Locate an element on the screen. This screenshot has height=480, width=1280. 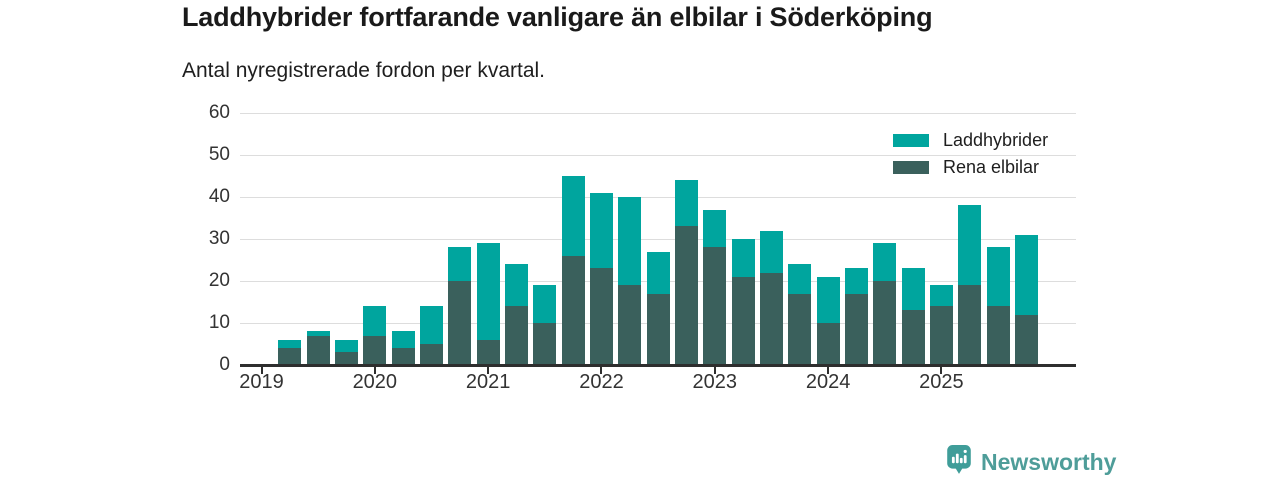
x-axis-tick-label: 2023 is located at coordinates (715, 382).